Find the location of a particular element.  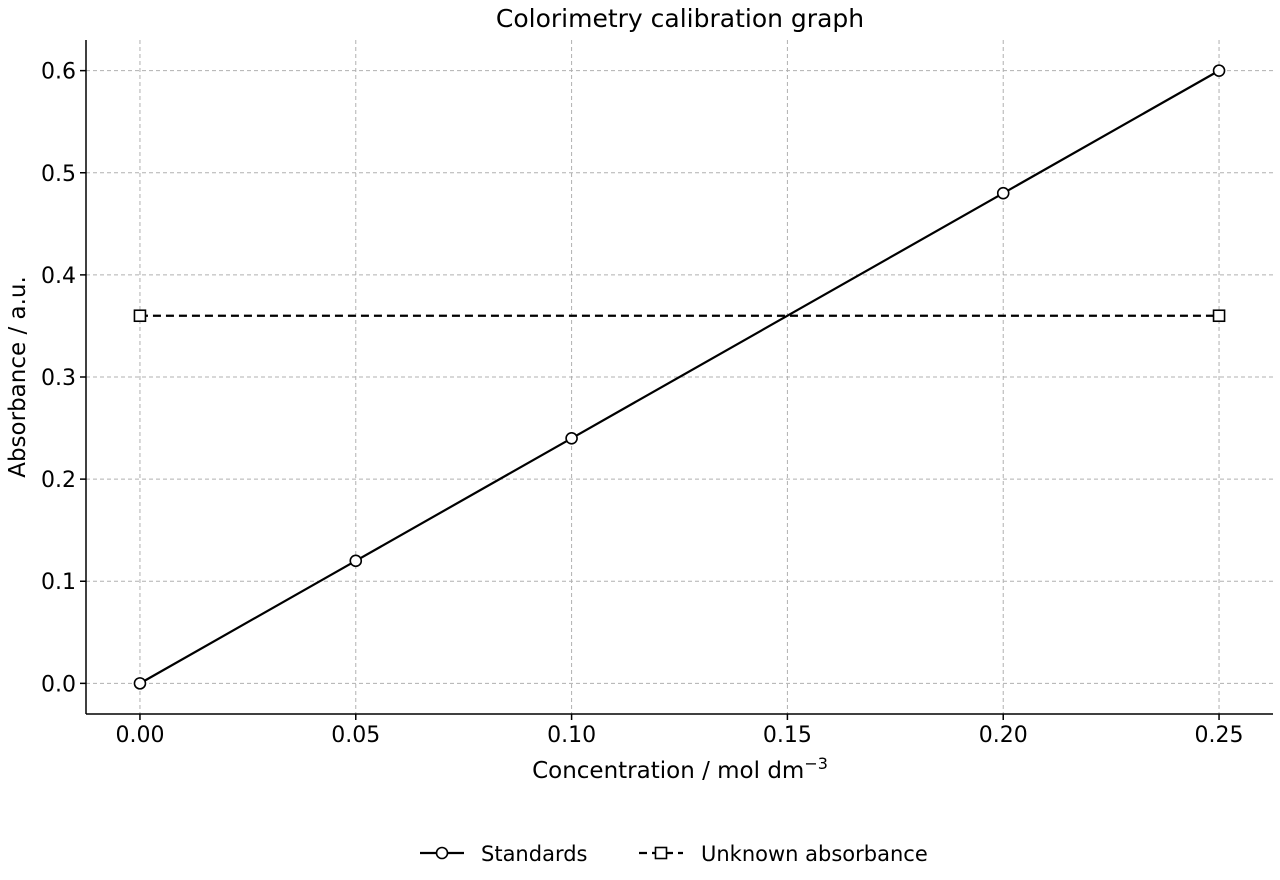

chart-title: Colorimetry calibration graph is located at coordinates (680, 18).